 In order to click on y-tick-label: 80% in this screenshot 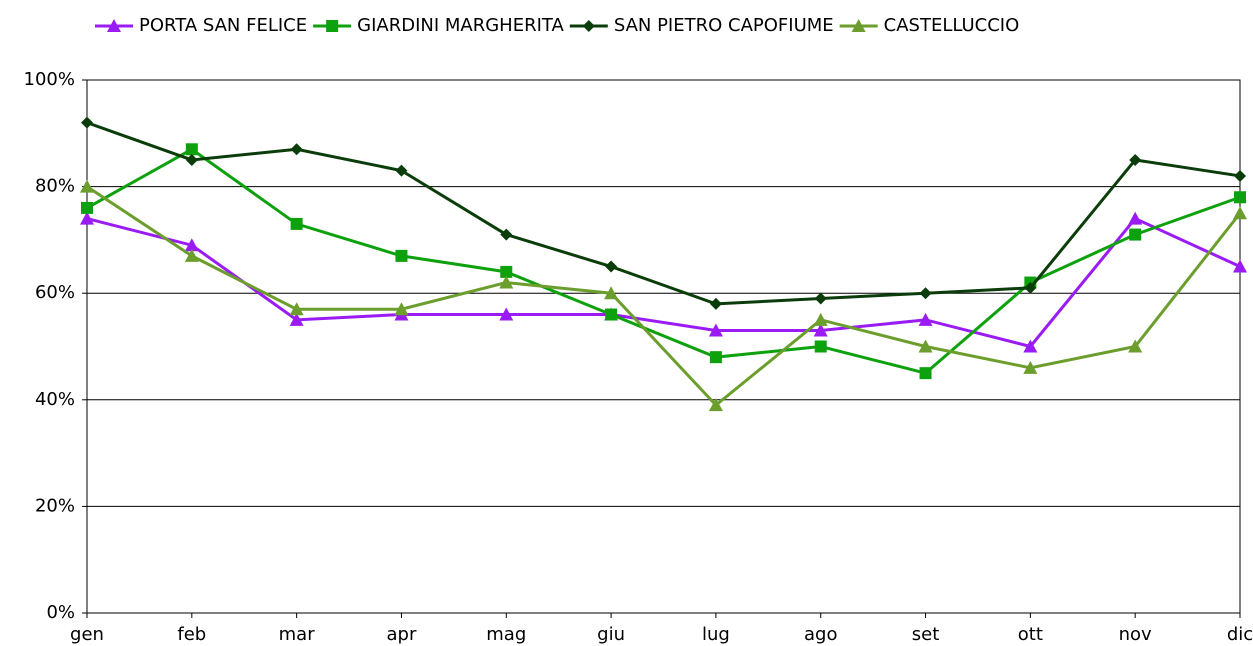, I will do `click(55, 186)`.